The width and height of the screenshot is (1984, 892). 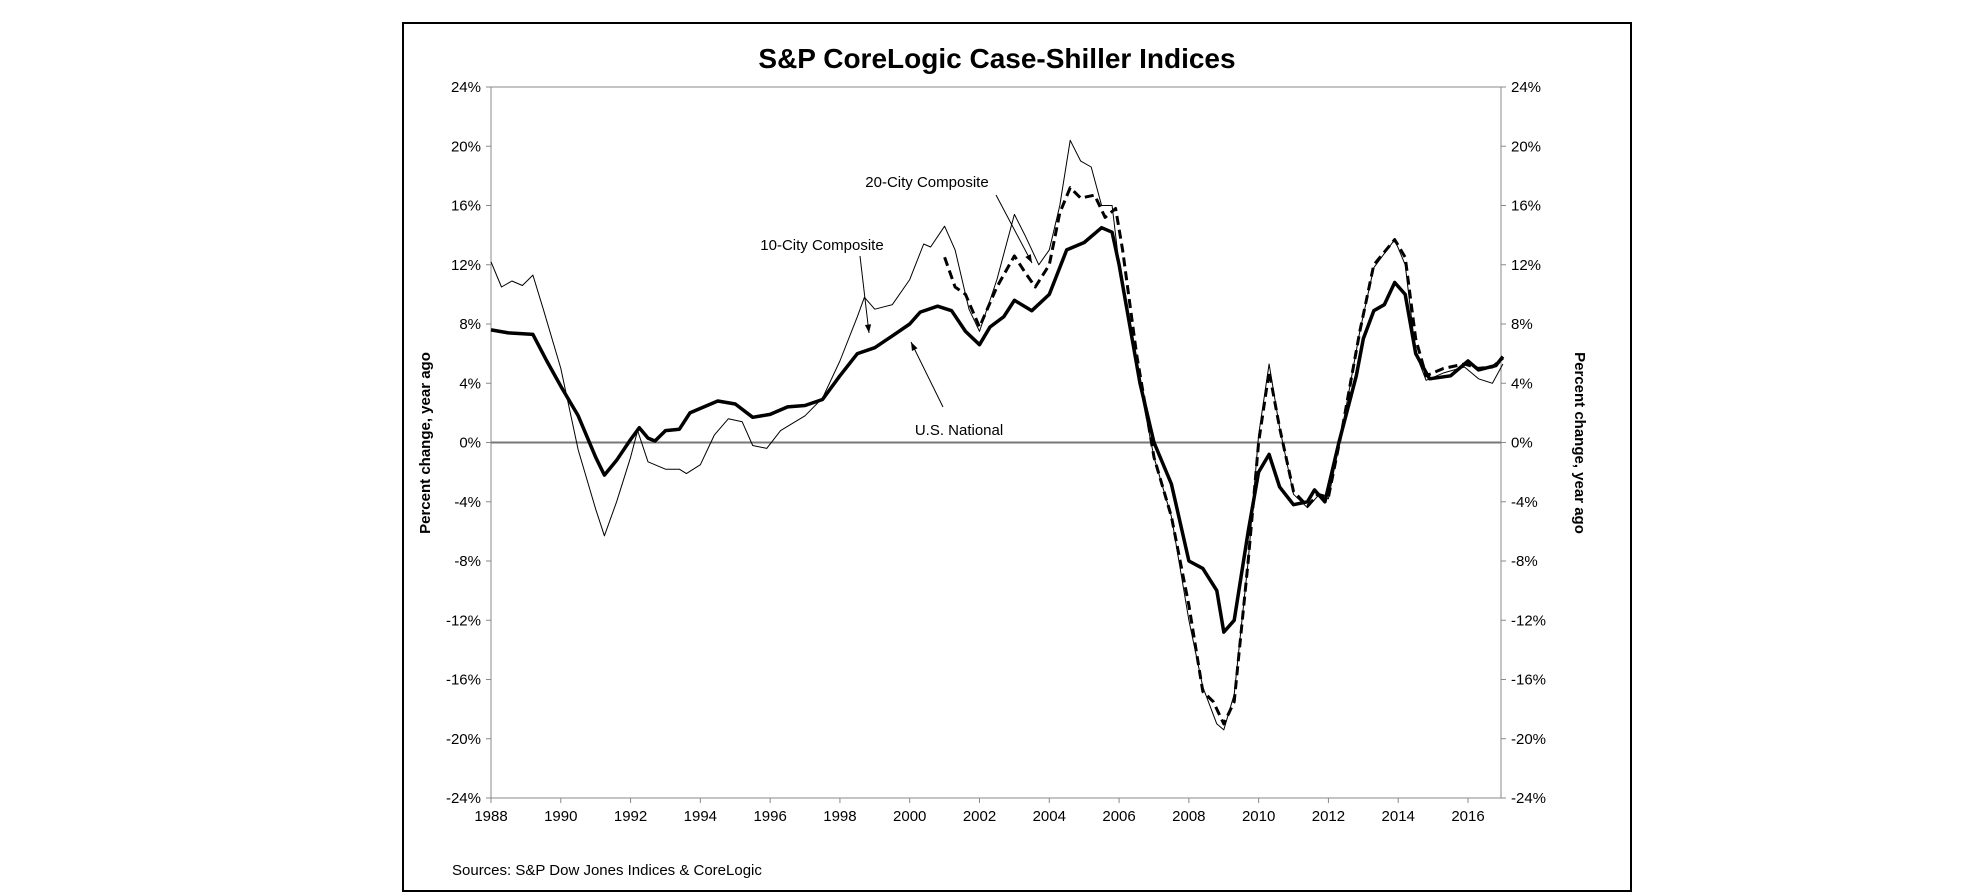 What do you see at coordinates (1528, 739) in the screenshot?
I see `y-tick-label-right: -20%` at bounding box center [1528, 739].